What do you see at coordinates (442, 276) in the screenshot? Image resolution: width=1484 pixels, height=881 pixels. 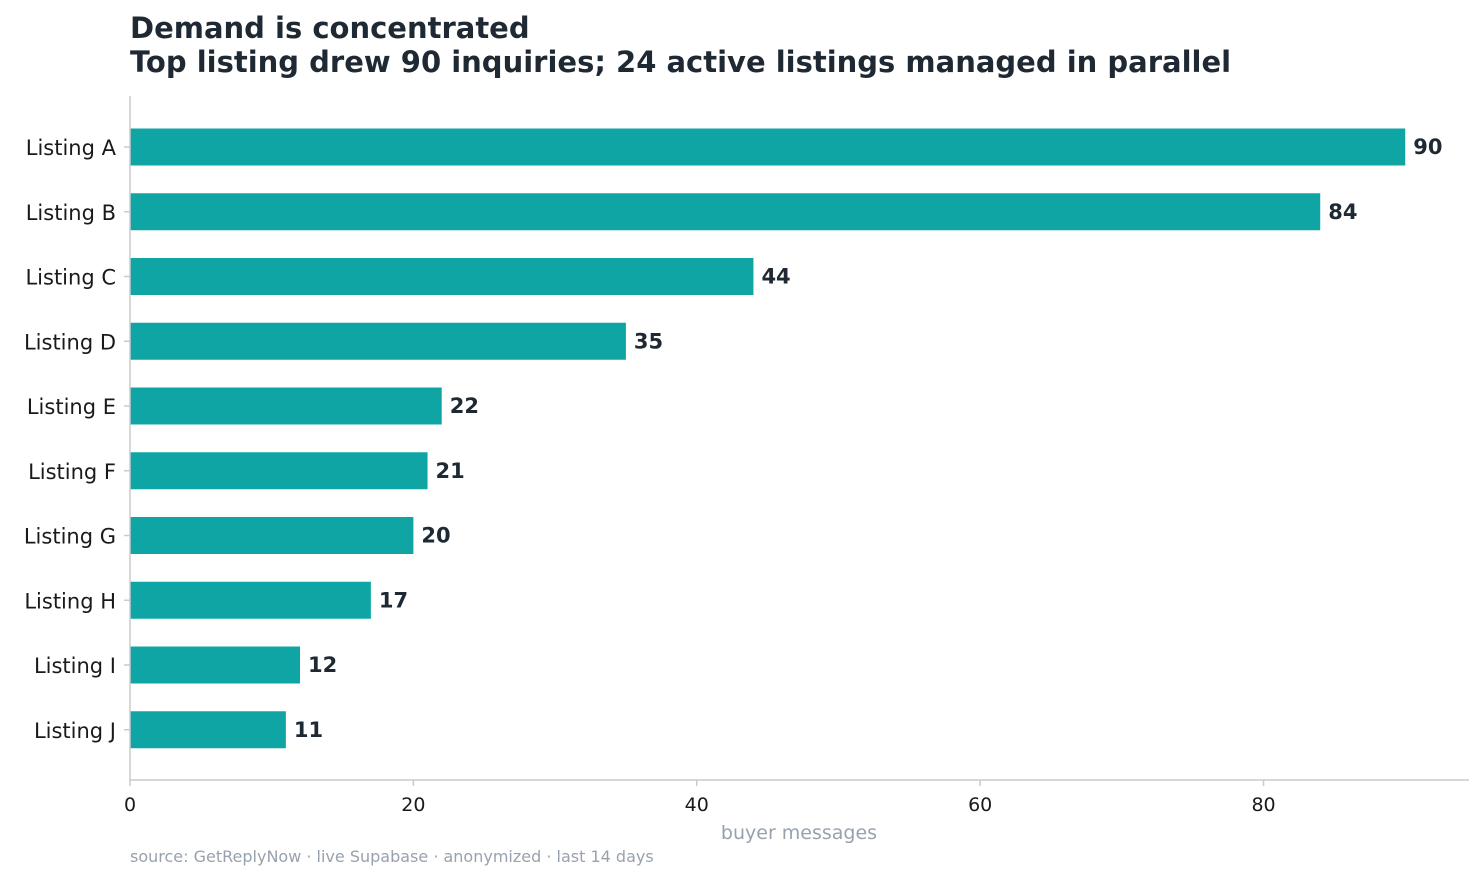 I see `bar-listing-c` at bounding box center [442, 276].